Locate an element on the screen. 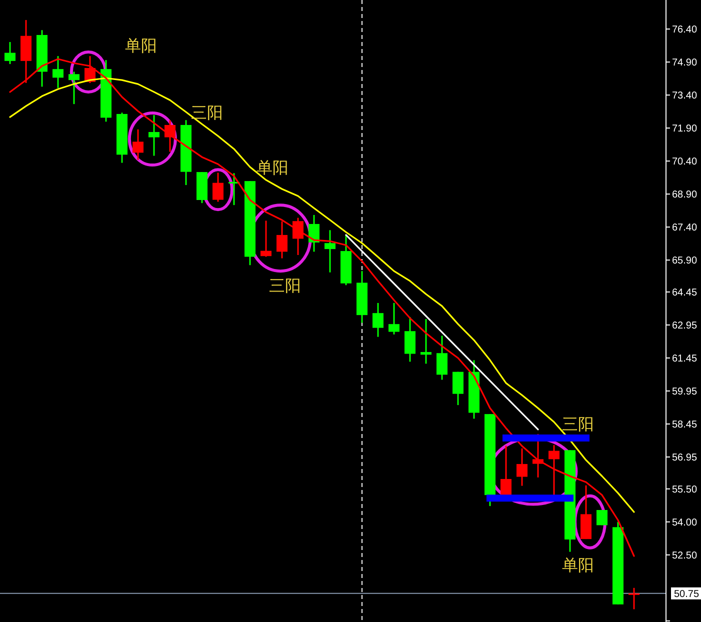  y-tick-label: 67.40 is located at coordinates (685, 228).